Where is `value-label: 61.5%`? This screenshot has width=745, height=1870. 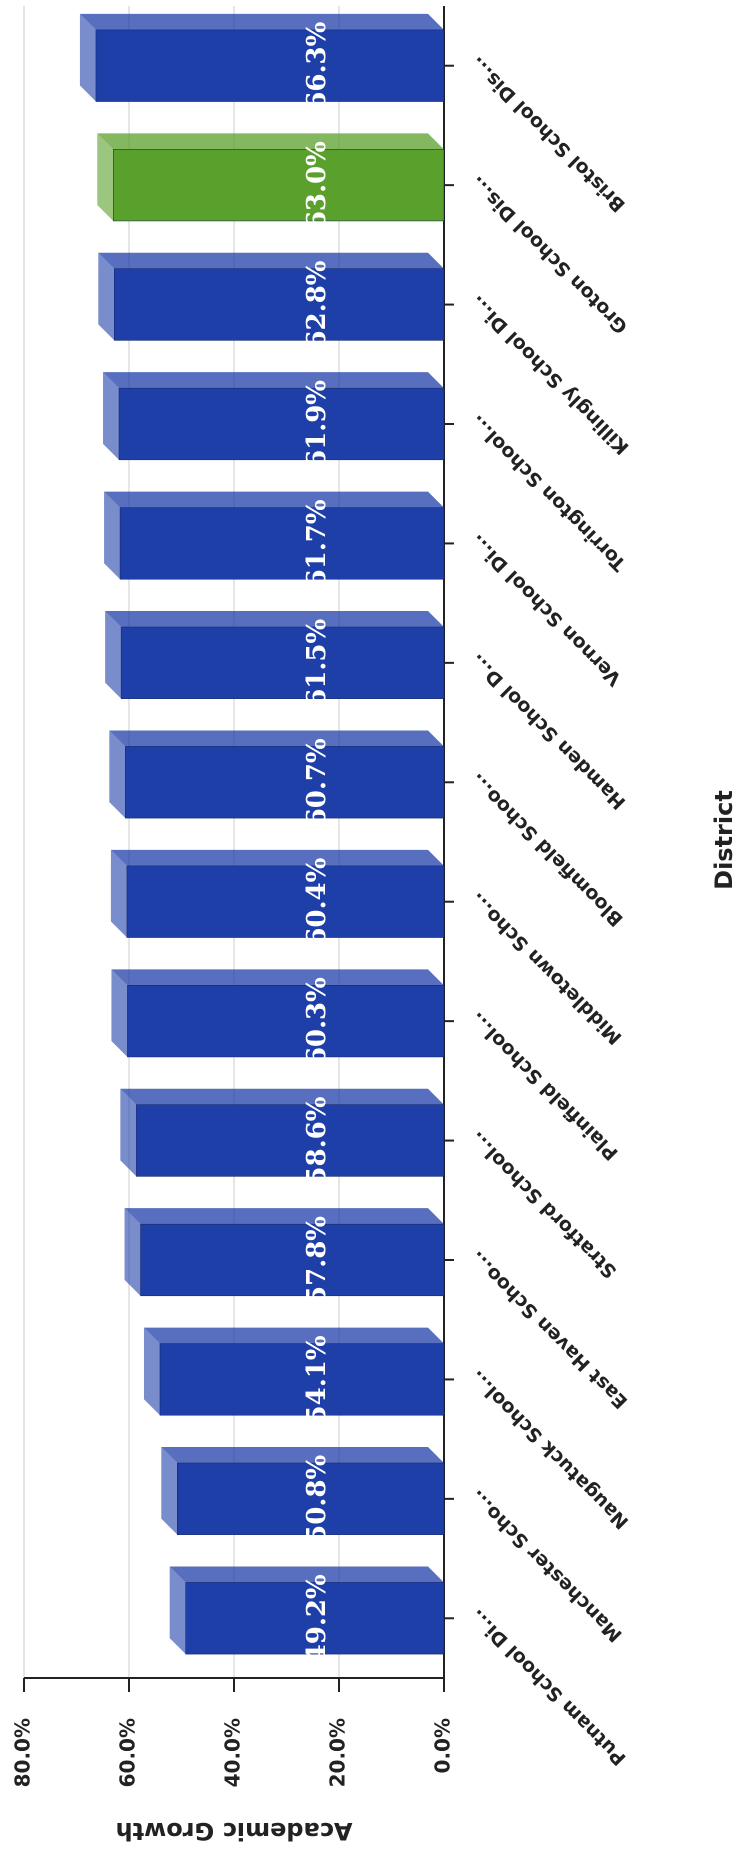 value-label: 61.5% is located at coordinates (317, 663).